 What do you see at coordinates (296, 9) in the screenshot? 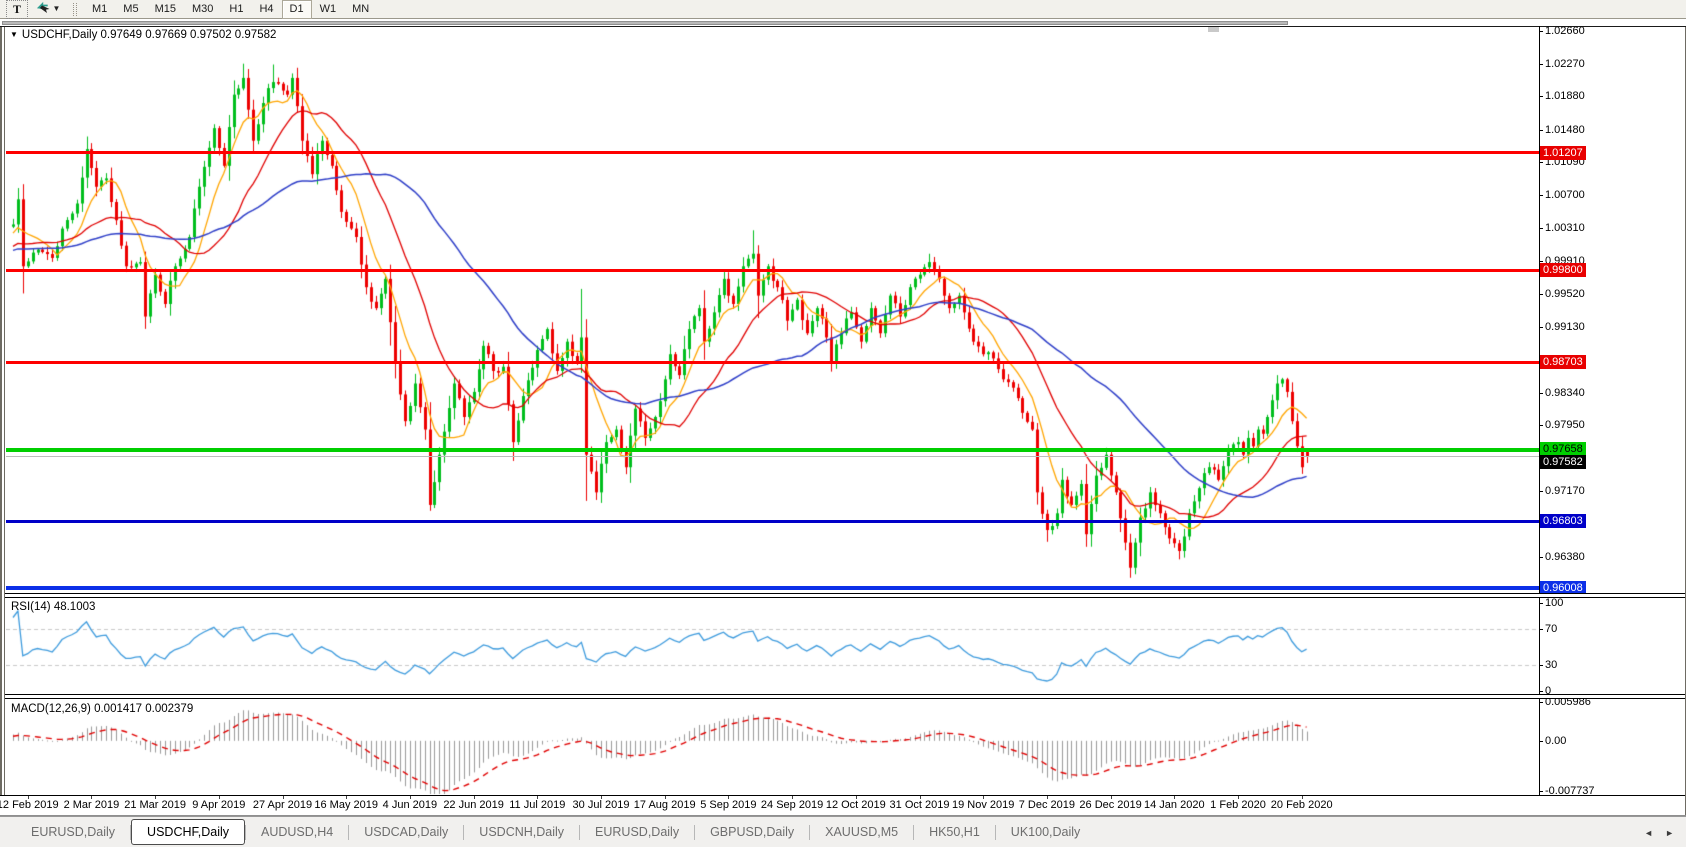
I see `timeframe-button-d1: D1` at bounding box center [296, 9].